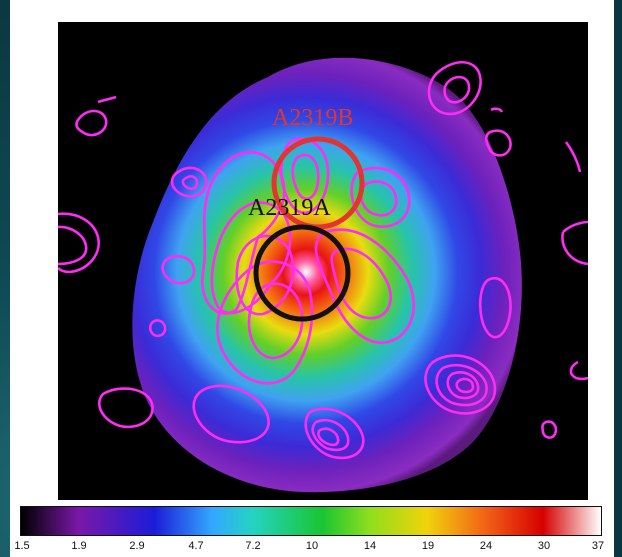 This screenshot has height=557, width=622. I want to click on cluster-b-label: A2319B, so click(313, 118).